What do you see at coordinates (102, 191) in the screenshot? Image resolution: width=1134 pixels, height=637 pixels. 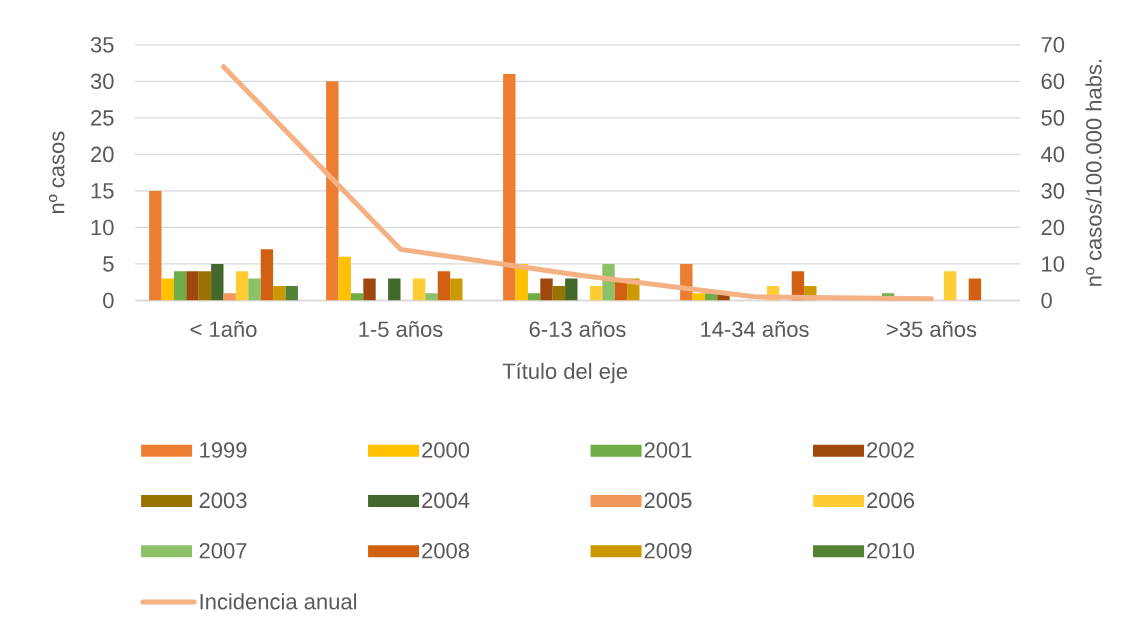 I see `y-tick-label: 15` at bounding box center [102, 191].